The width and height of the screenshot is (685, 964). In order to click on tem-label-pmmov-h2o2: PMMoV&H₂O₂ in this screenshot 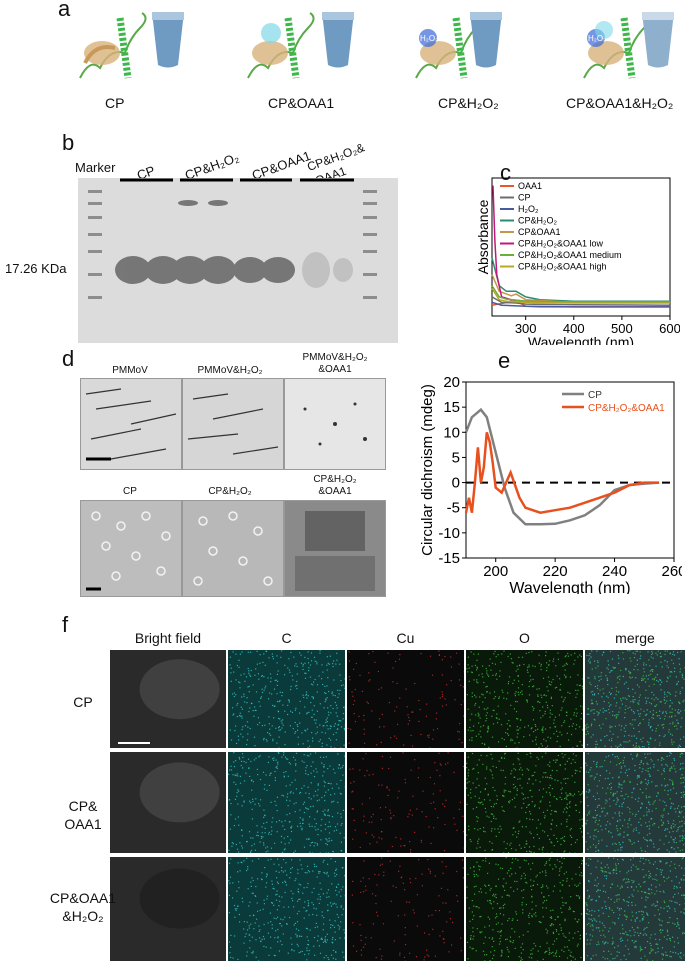, I will do `click(230, 370)`.